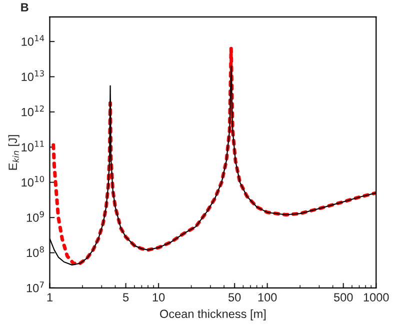 This screenshot has height=325, width=398. What do you see at coordinates (158, 297) in the screenshot?
I see `x-tick-label: 10` at bounding box center [158, 297].